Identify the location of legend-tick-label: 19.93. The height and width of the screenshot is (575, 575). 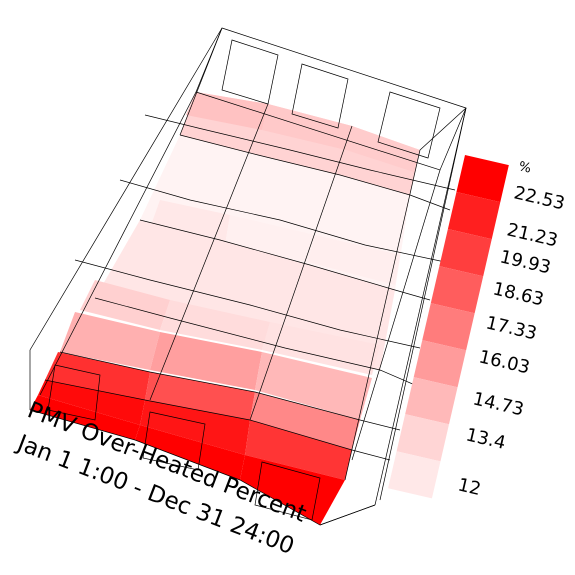
(525, 262).